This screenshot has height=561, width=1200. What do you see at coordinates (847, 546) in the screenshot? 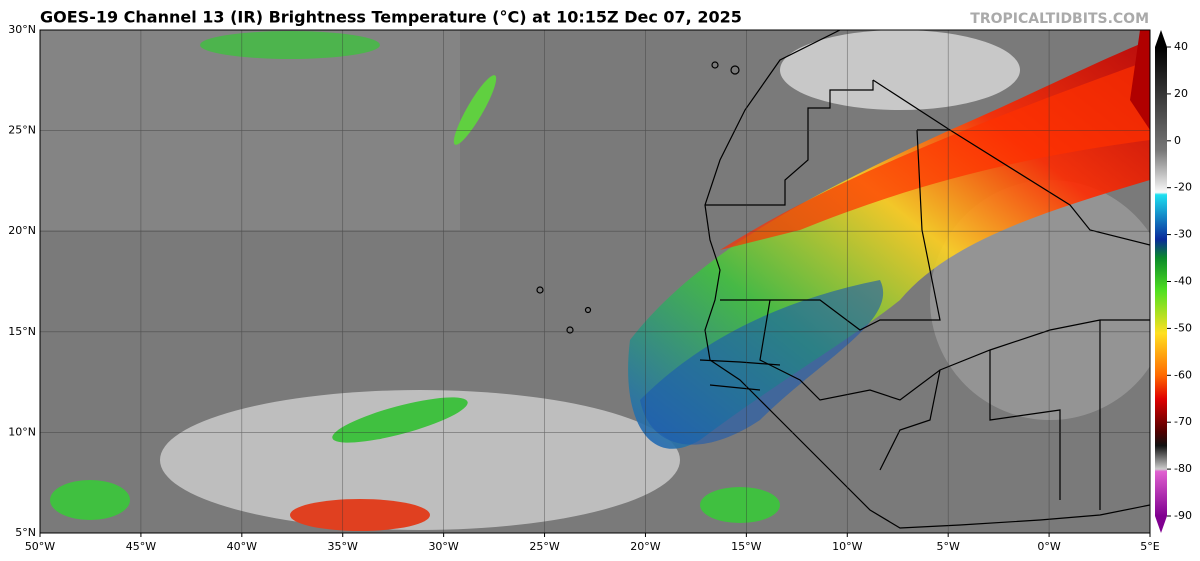
I see `lon-label: 10°W` at bounding box center [847, 546].